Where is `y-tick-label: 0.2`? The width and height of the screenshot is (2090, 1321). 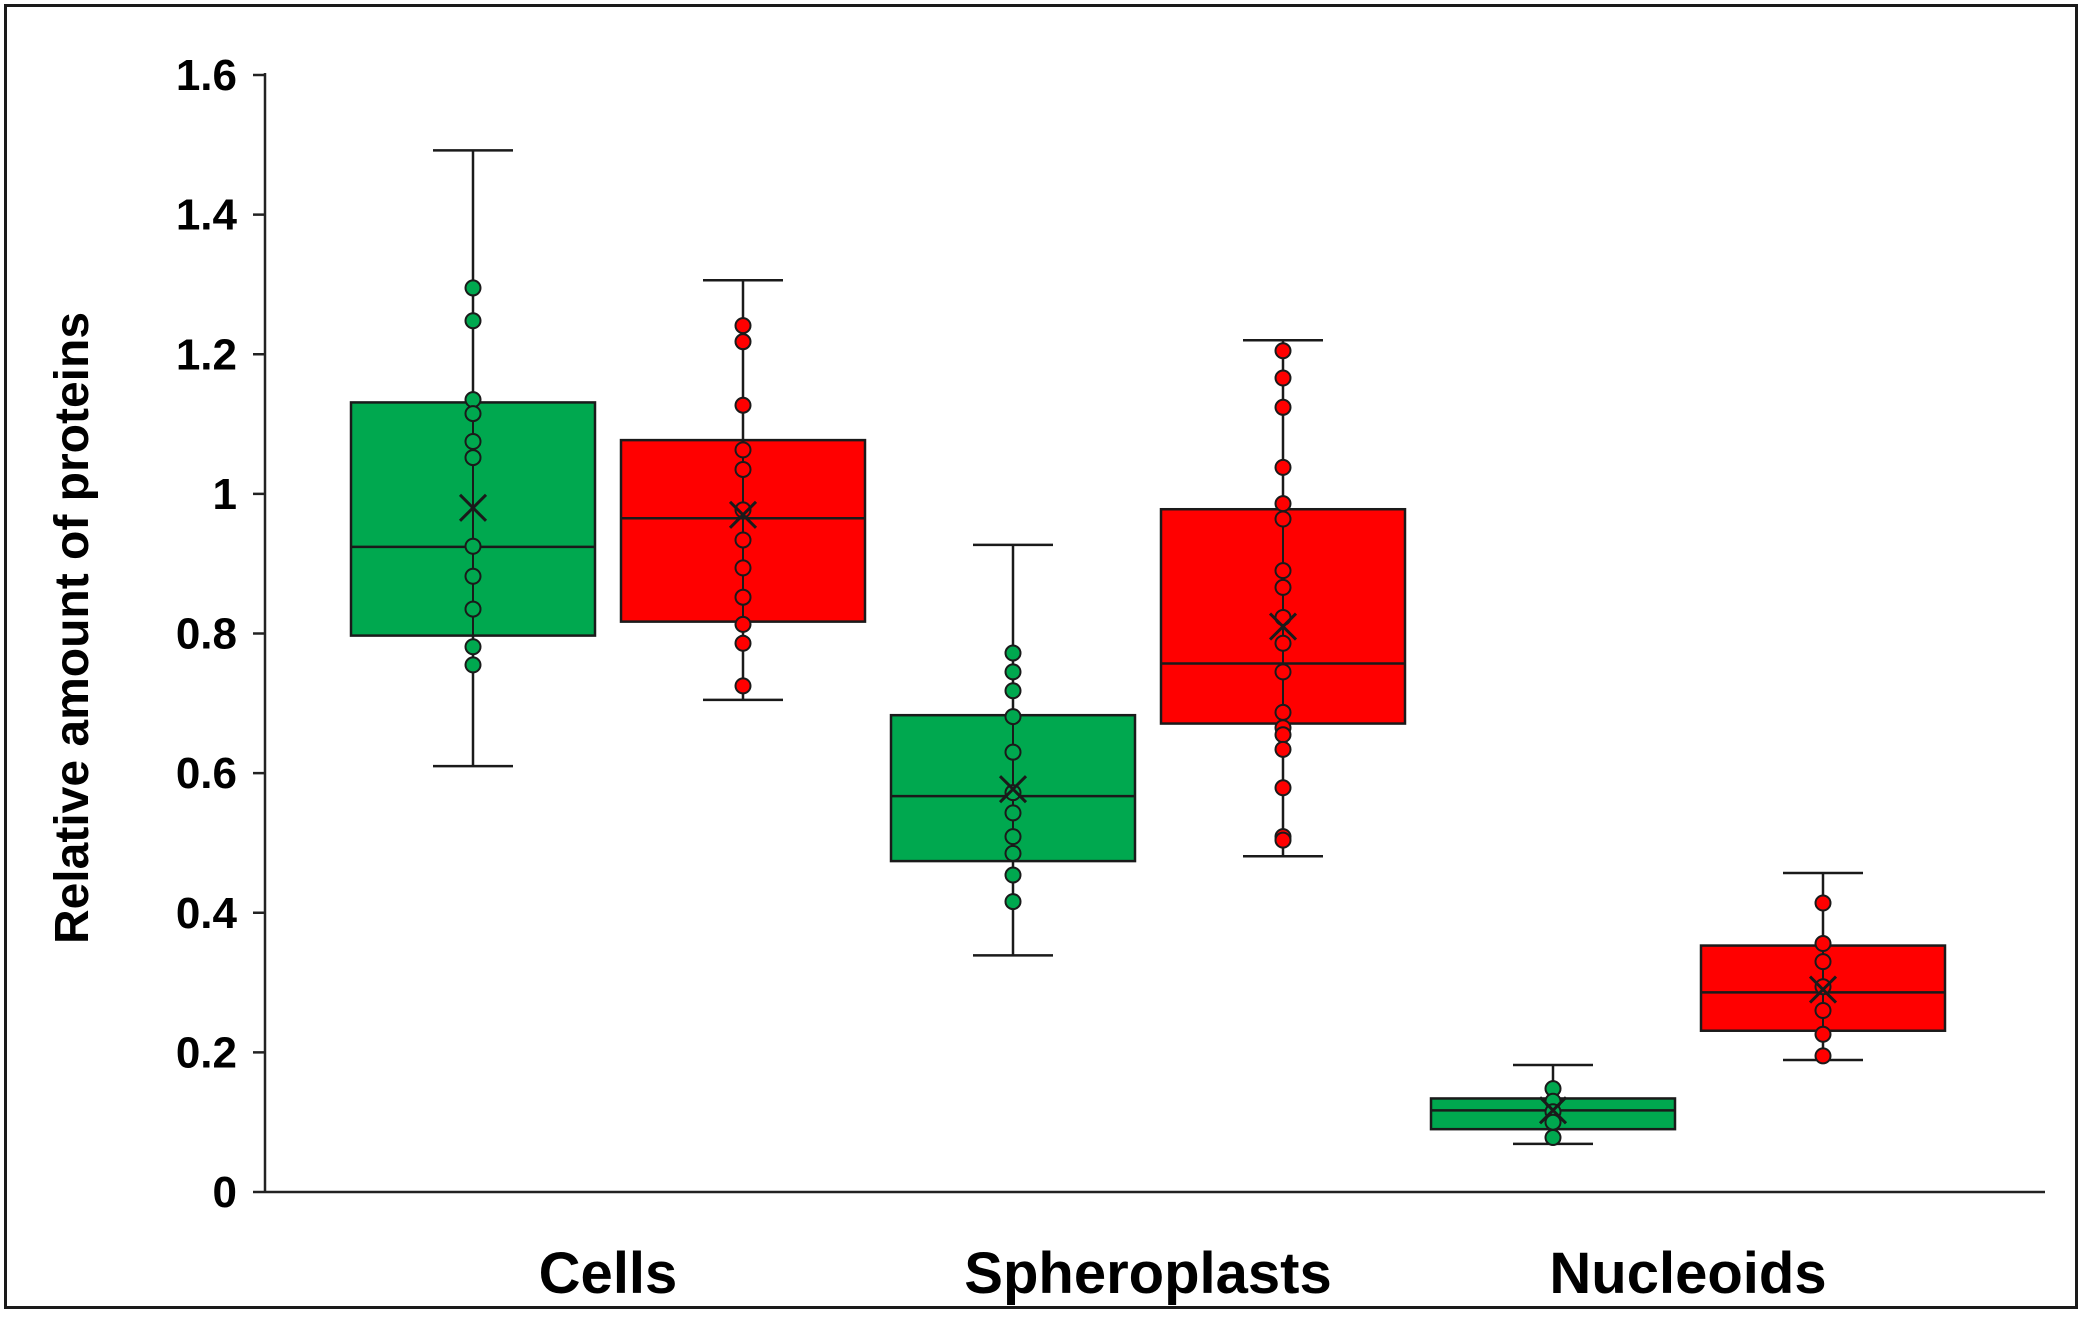
y-tick-label: 0.2 is located at coordinates (206, 1052).